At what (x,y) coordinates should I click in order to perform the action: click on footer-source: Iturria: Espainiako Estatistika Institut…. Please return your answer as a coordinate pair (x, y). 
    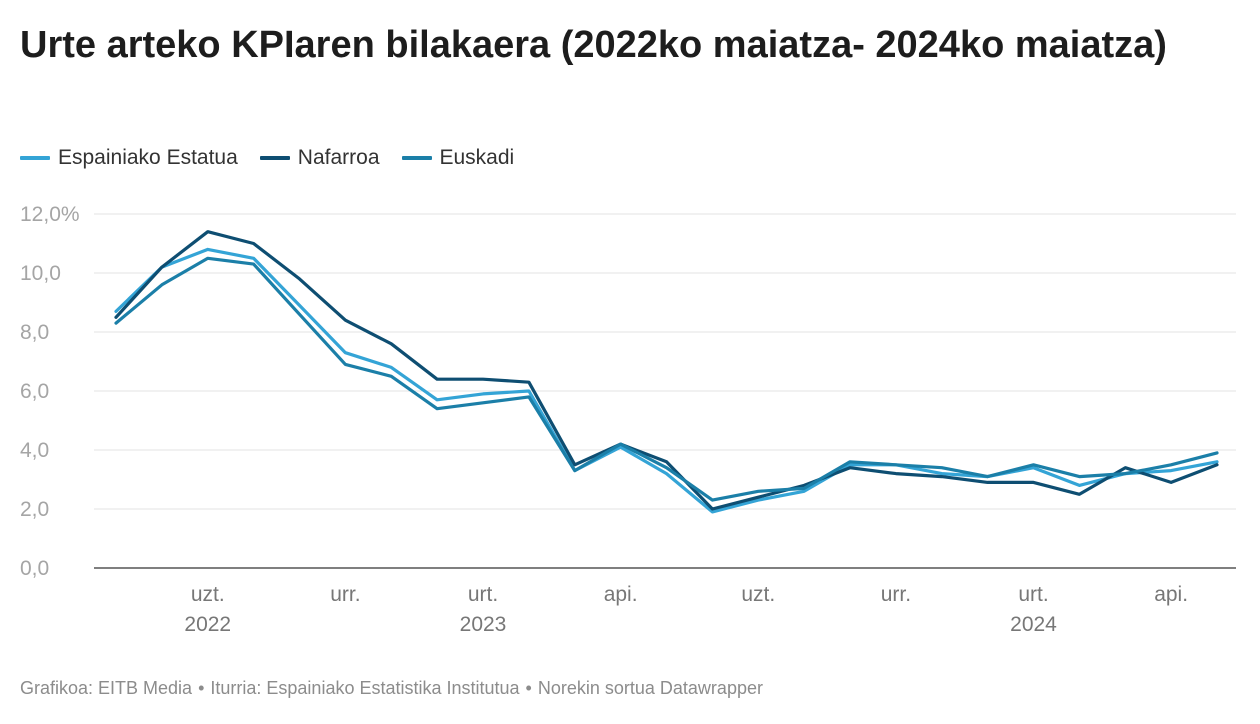
    Looking at the image, I should click on (365, 688).